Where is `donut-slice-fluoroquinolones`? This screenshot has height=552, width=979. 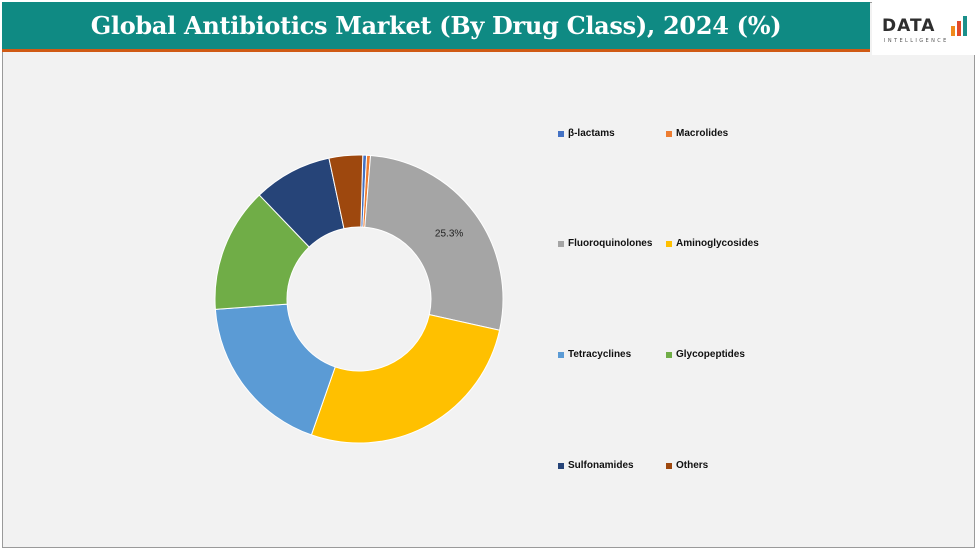 donut-slice-fluoroquinolones is located at coordinates (434, 242).